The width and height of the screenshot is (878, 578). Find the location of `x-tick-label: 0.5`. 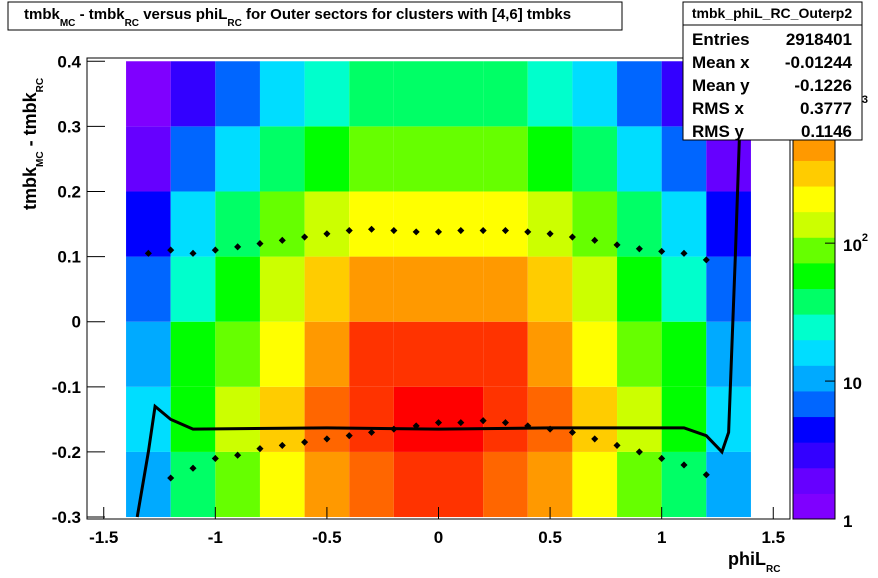

x-tick-label: 0.5 is located at coordinates (550, 537).